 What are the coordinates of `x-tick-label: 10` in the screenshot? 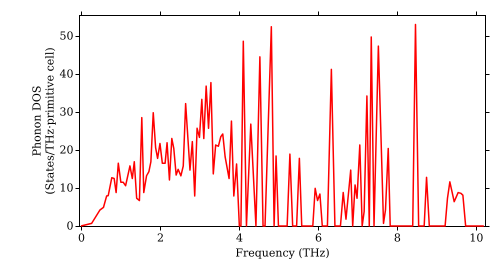 It's located at (476, 238).